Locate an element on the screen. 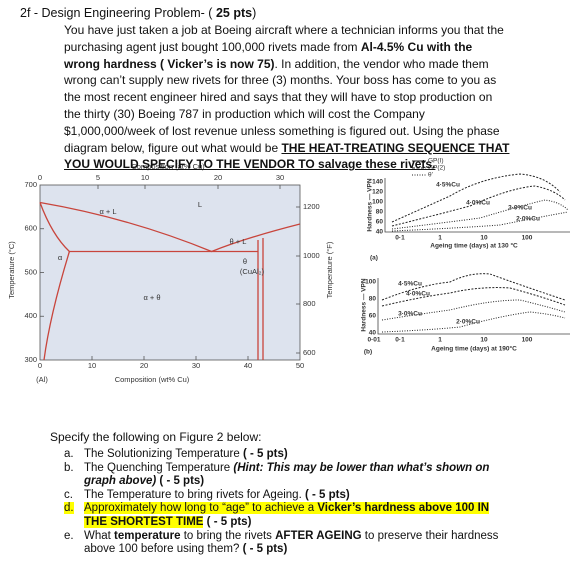 The image size is (578, 561). item-text: The Solutionizing Temperature ( - 5 pts) is located at coordinates (186, 455).